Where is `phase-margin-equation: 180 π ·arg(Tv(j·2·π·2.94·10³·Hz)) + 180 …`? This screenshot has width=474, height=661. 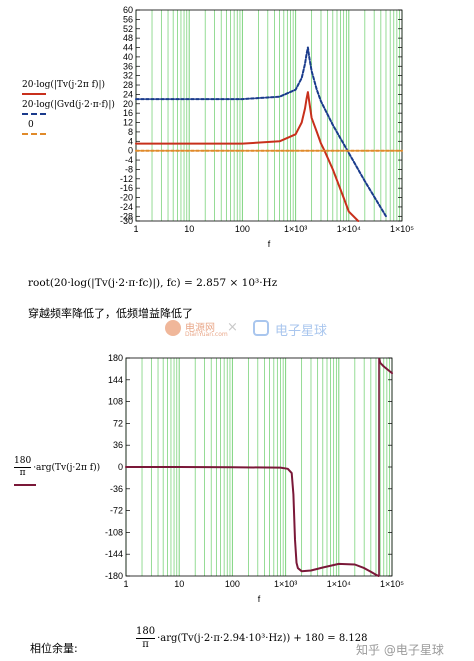
phase-margin-equation: 180 π ·arg(Tv(j·2·π·2.94·10³·Hz)) + 180 … is located at coordinates (251, 638).